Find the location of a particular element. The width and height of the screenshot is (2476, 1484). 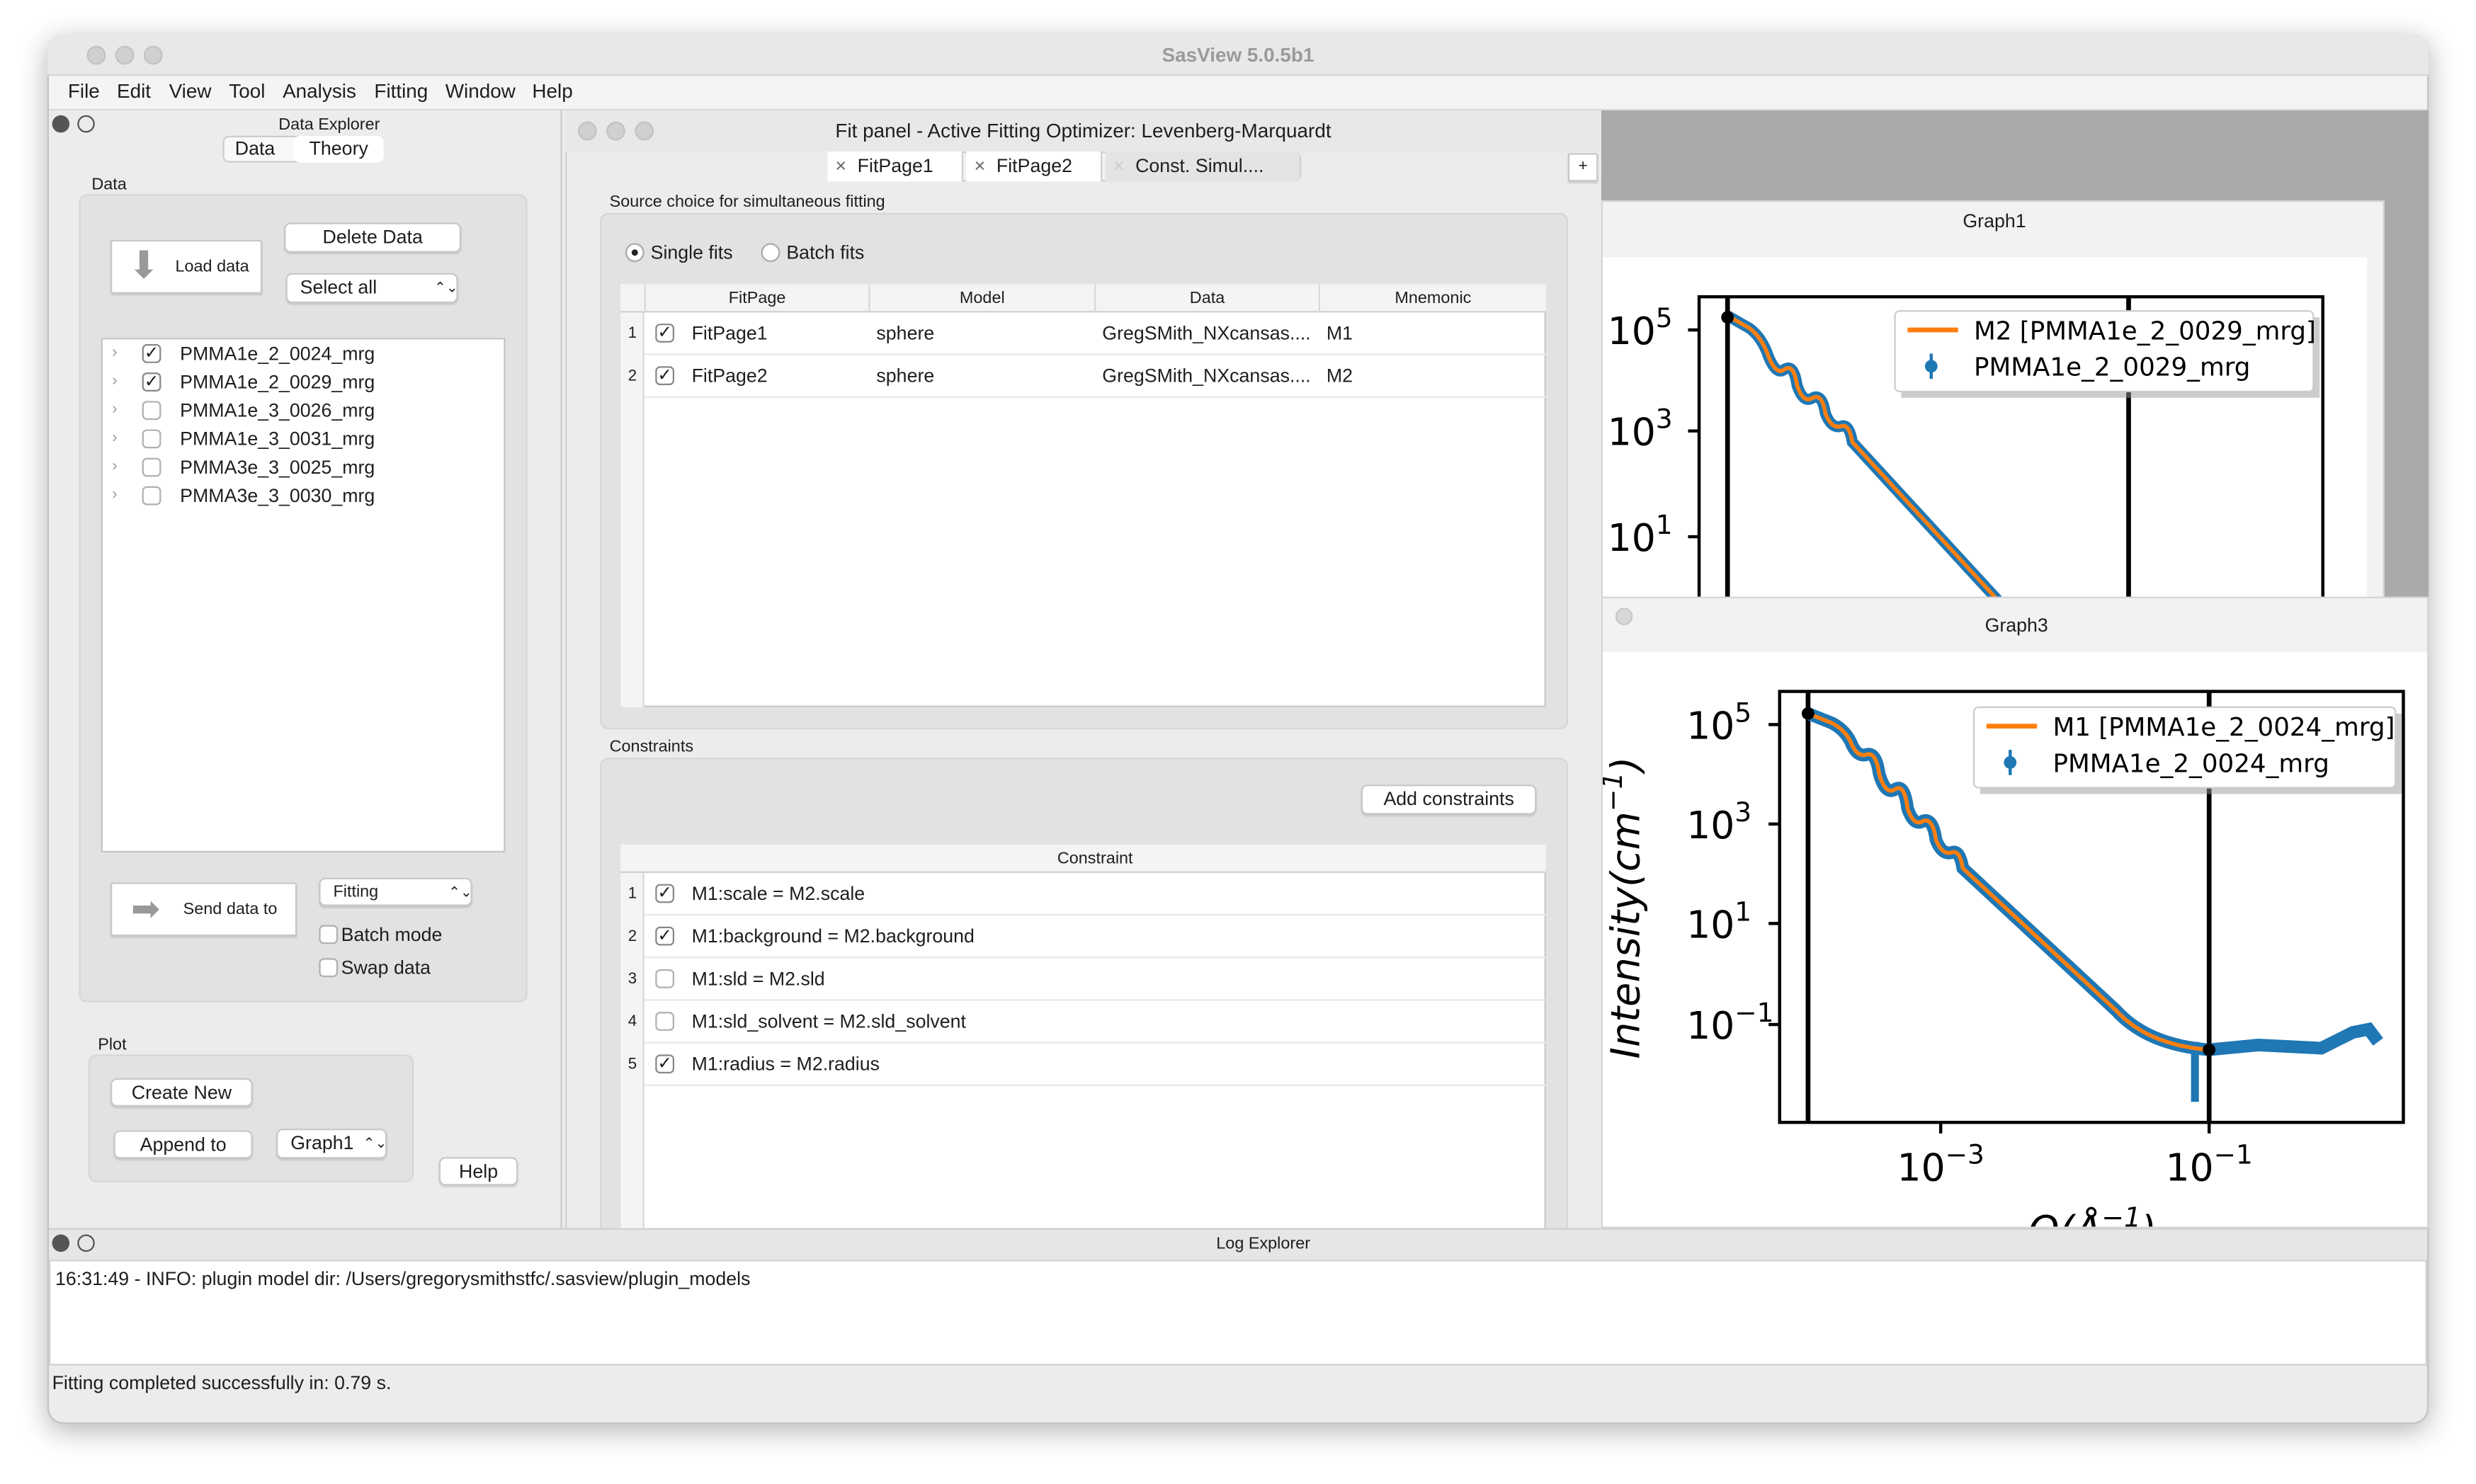

table-cell: M1 is located at coordinates (1339, 333).